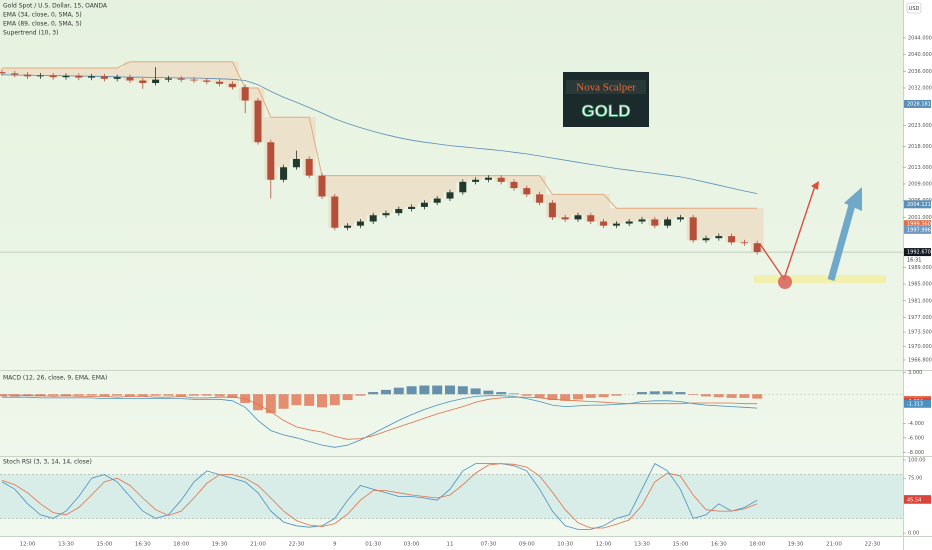 The image size is (932, 550). I want to click on stoch-title: Stoch RSI (3, 3, 14, 14, close), so click(47, 462).